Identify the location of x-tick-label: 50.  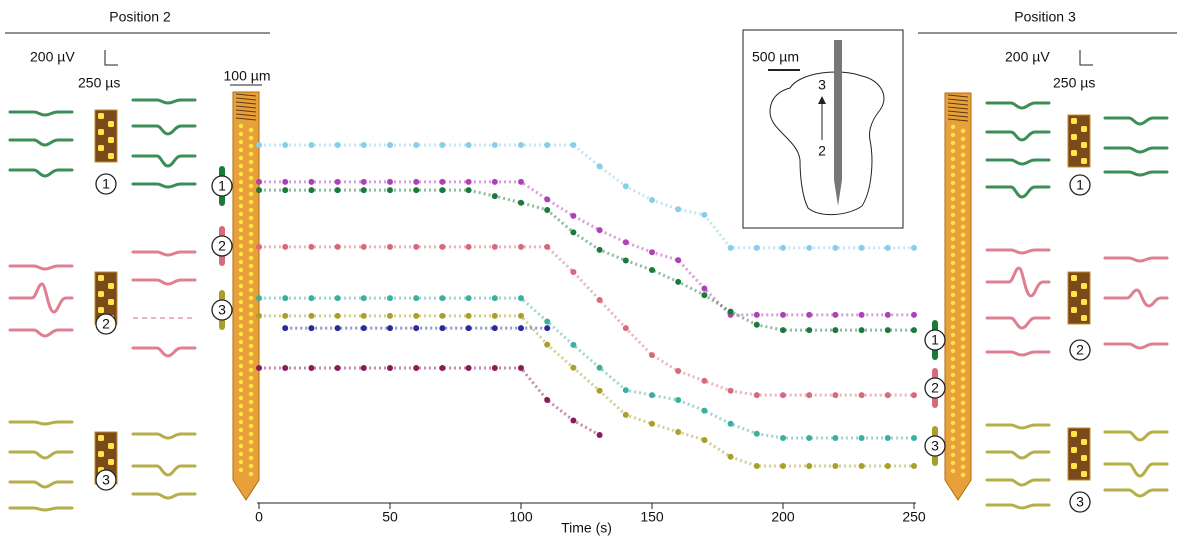
(390, 517).